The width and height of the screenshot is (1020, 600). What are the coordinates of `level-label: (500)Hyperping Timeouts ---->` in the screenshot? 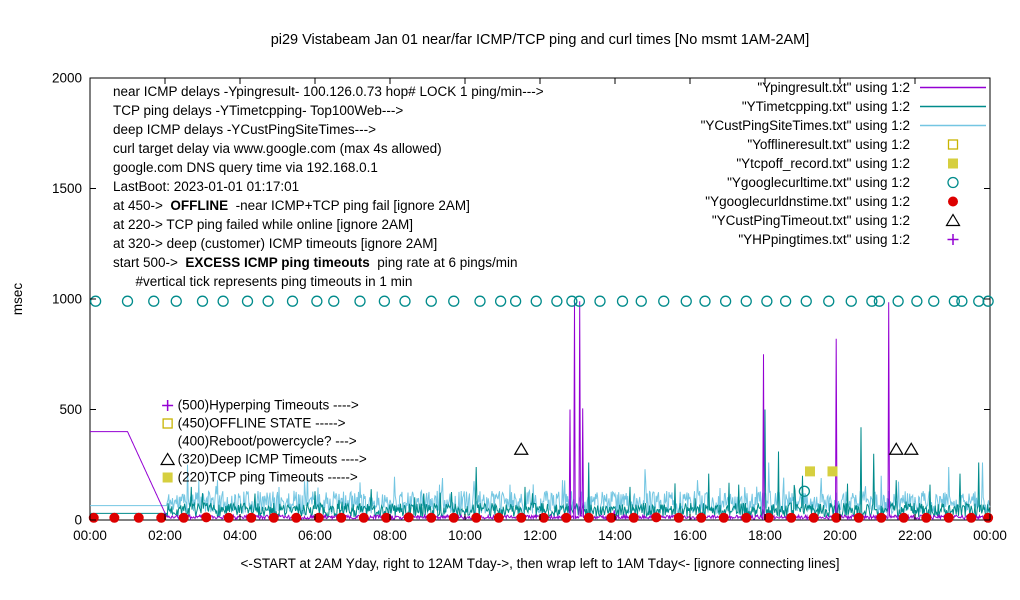 It's located at (268, 405).